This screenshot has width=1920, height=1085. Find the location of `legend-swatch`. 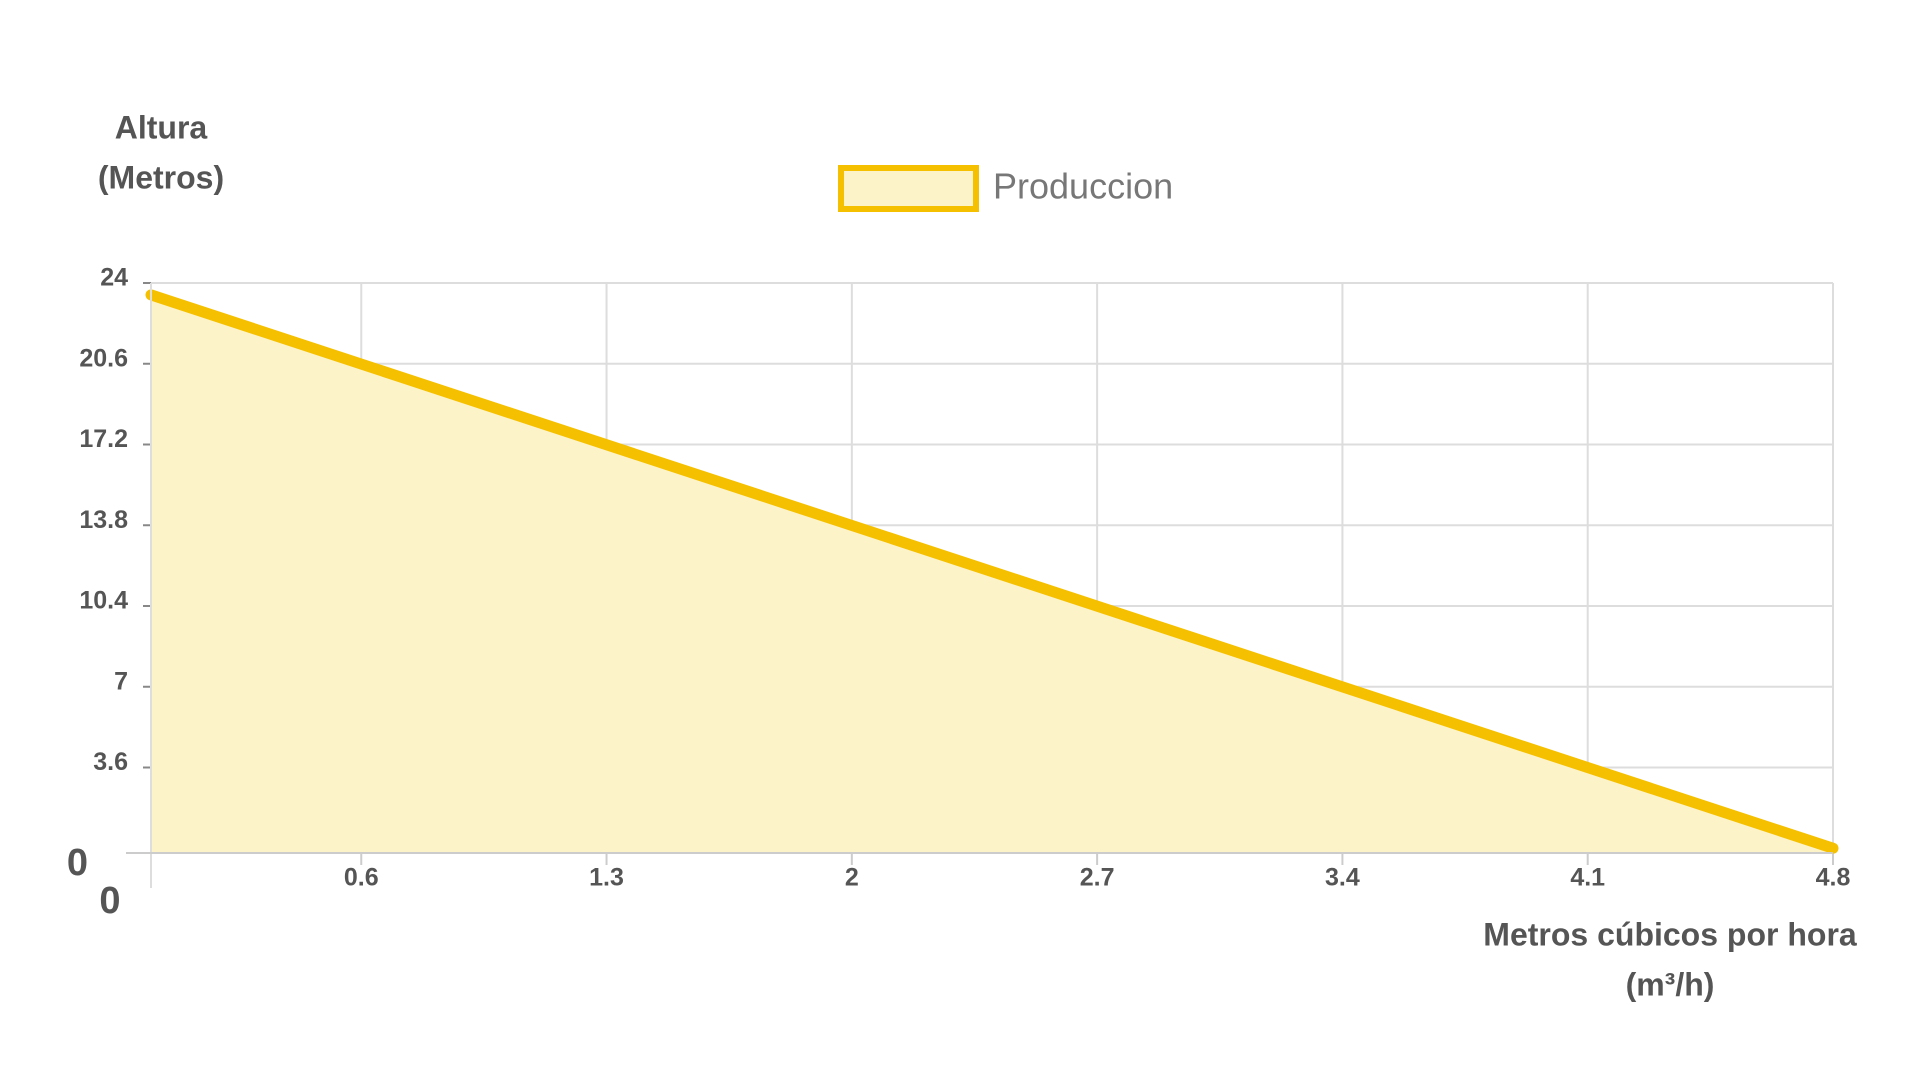

legend-swatch is located at coordinates (908, 188).